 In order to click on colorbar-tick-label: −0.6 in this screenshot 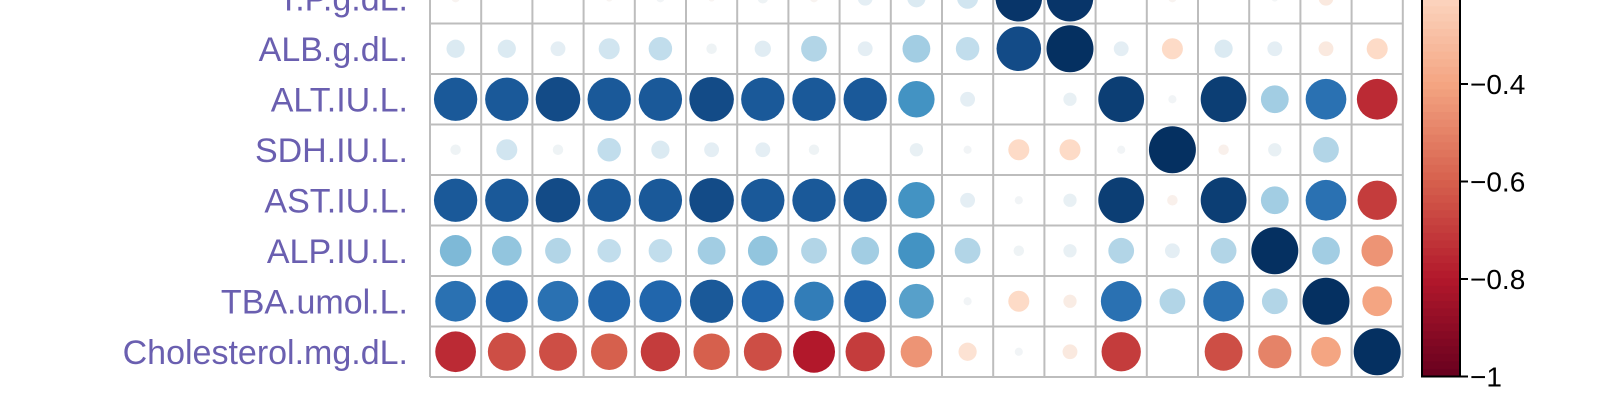, I will do `click(1497, 182)`.